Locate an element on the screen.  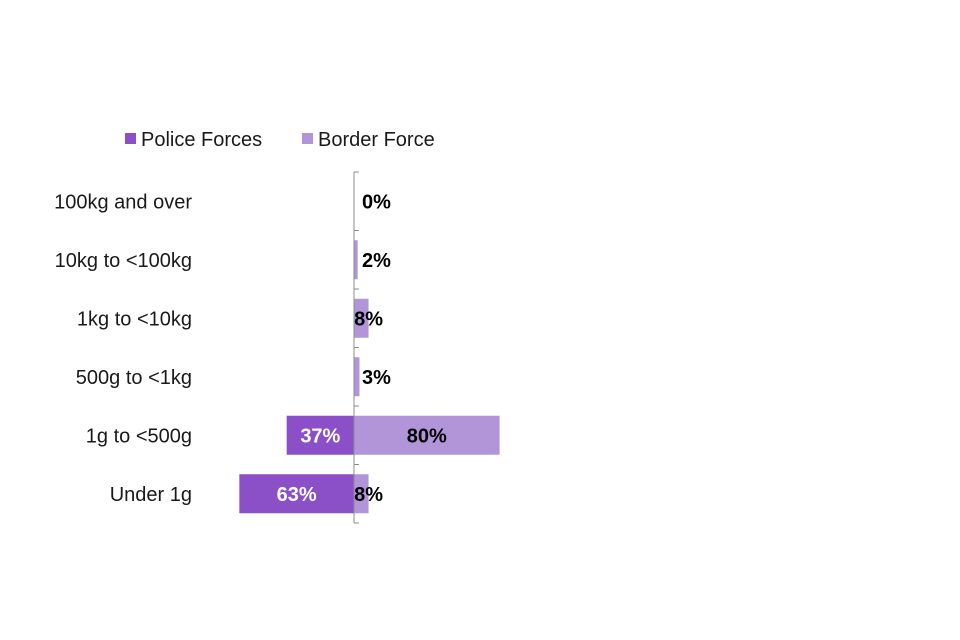
legend-label-border-force: Border Force is located at coordinates (376, 140).